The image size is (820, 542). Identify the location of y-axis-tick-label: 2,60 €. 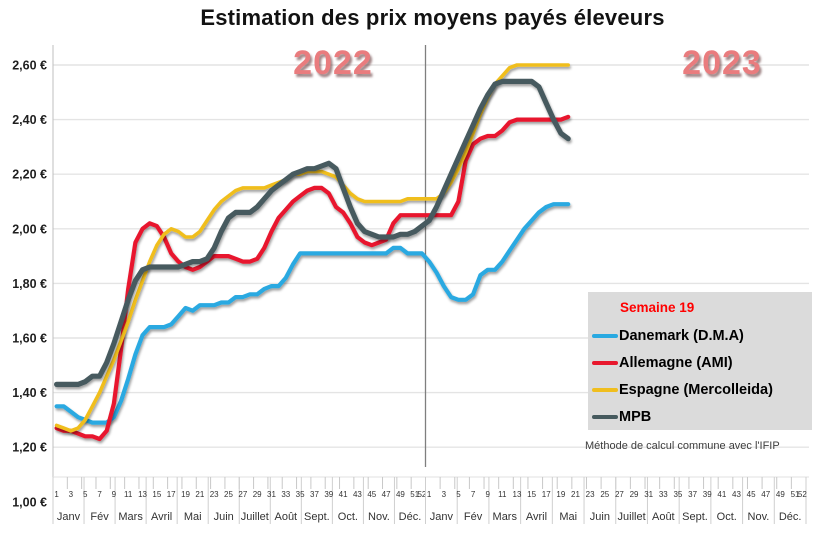
(29, 66).